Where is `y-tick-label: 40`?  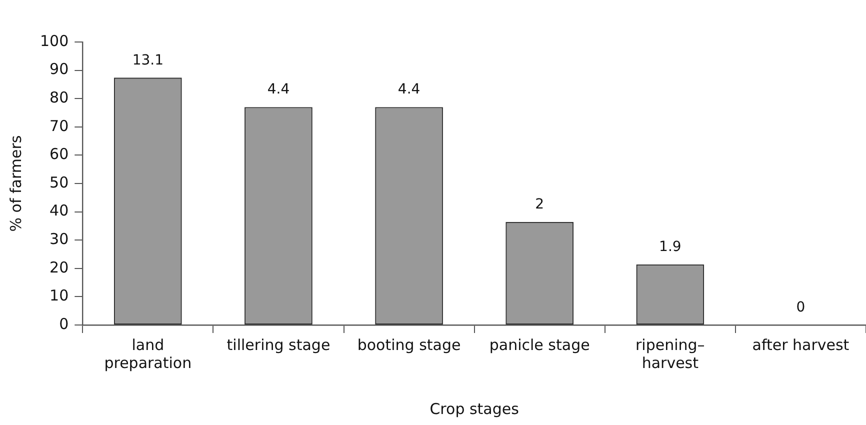 y-tick-label: 40 is located at coordinates (59, 211).